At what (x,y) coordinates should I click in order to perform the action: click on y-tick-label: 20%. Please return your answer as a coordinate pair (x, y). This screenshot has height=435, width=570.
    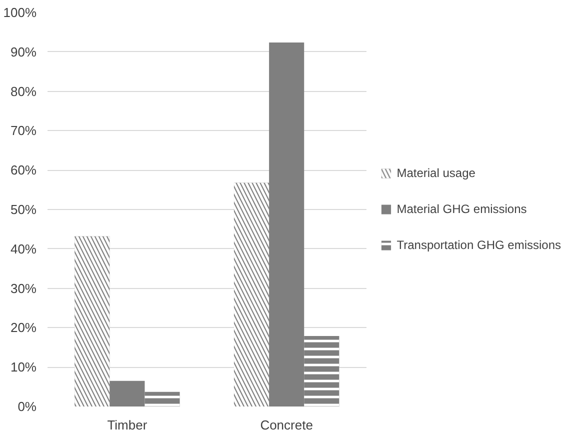
    Looking at the image, I should click on (23, 328).